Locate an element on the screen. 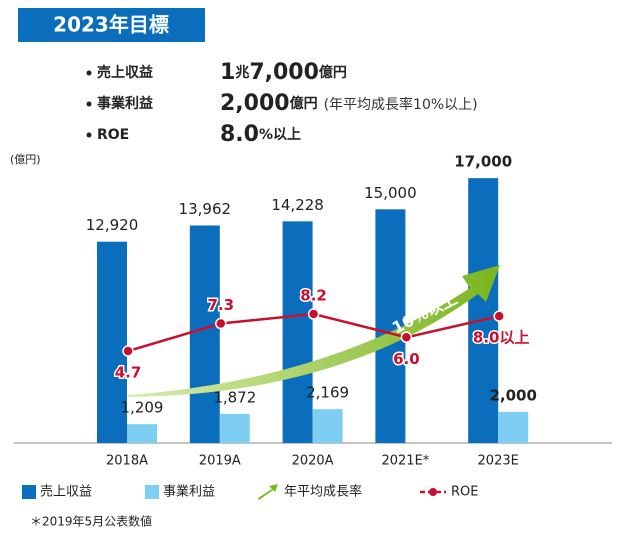  bar-value-label: 15,000 is located at coordinates (390, 193).